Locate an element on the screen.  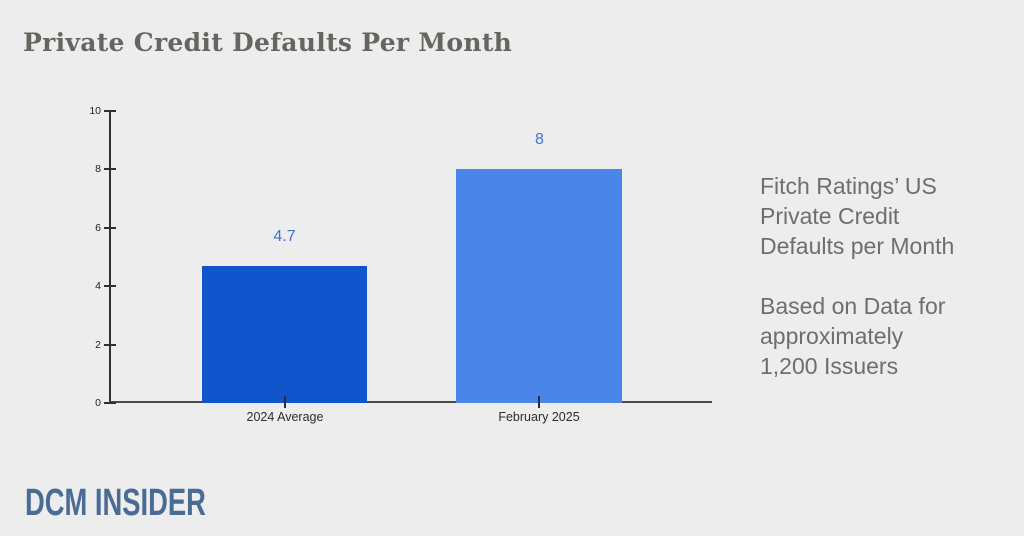
bar-2024-average is located at coordinates (284, 334).